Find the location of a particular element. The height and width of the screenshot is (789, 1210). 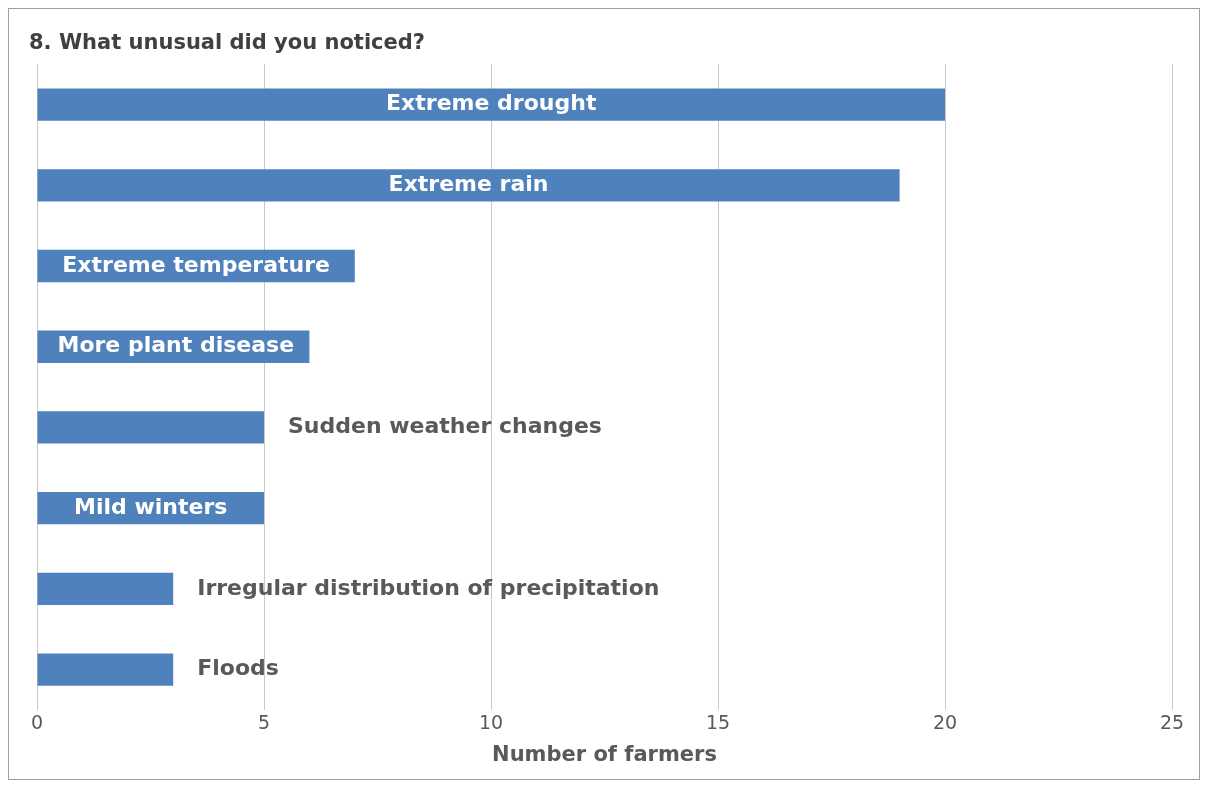

x-axis-title: Number of farmers is located at coordinates (604, 753).